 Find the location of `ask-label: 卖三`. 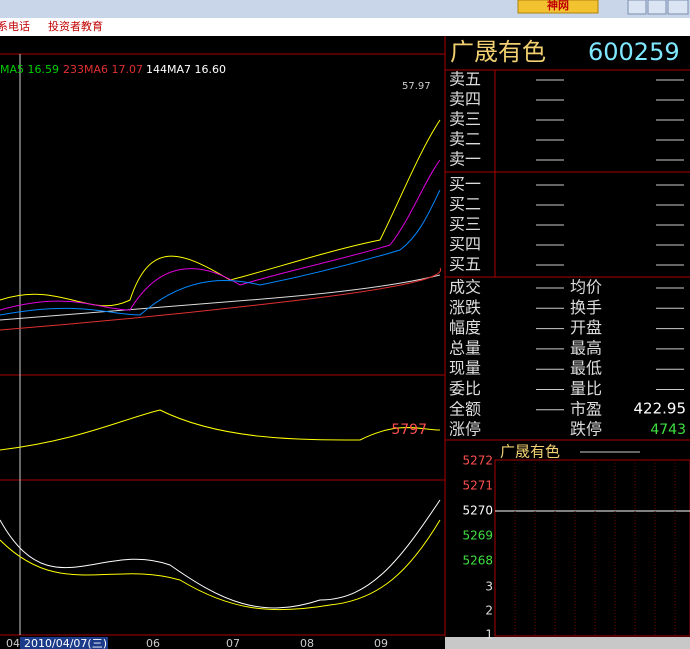

ask-label: 卖三 is located at coordinates (465, 119).